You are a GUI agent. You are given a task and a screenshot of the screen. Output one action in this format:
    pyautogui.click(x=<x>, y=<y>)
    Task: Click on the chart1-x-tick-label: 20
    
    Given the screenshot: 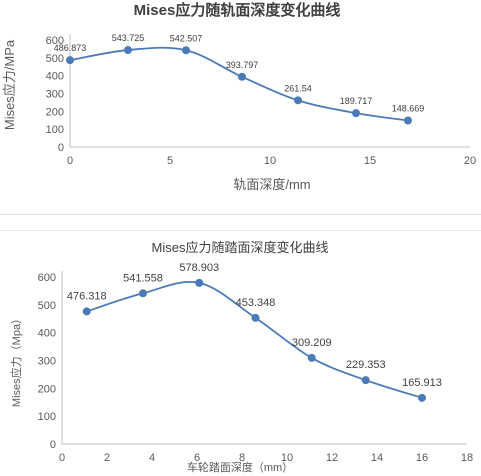 What is the action you would take?
    pyautogui.click(x=470, y=161)
    